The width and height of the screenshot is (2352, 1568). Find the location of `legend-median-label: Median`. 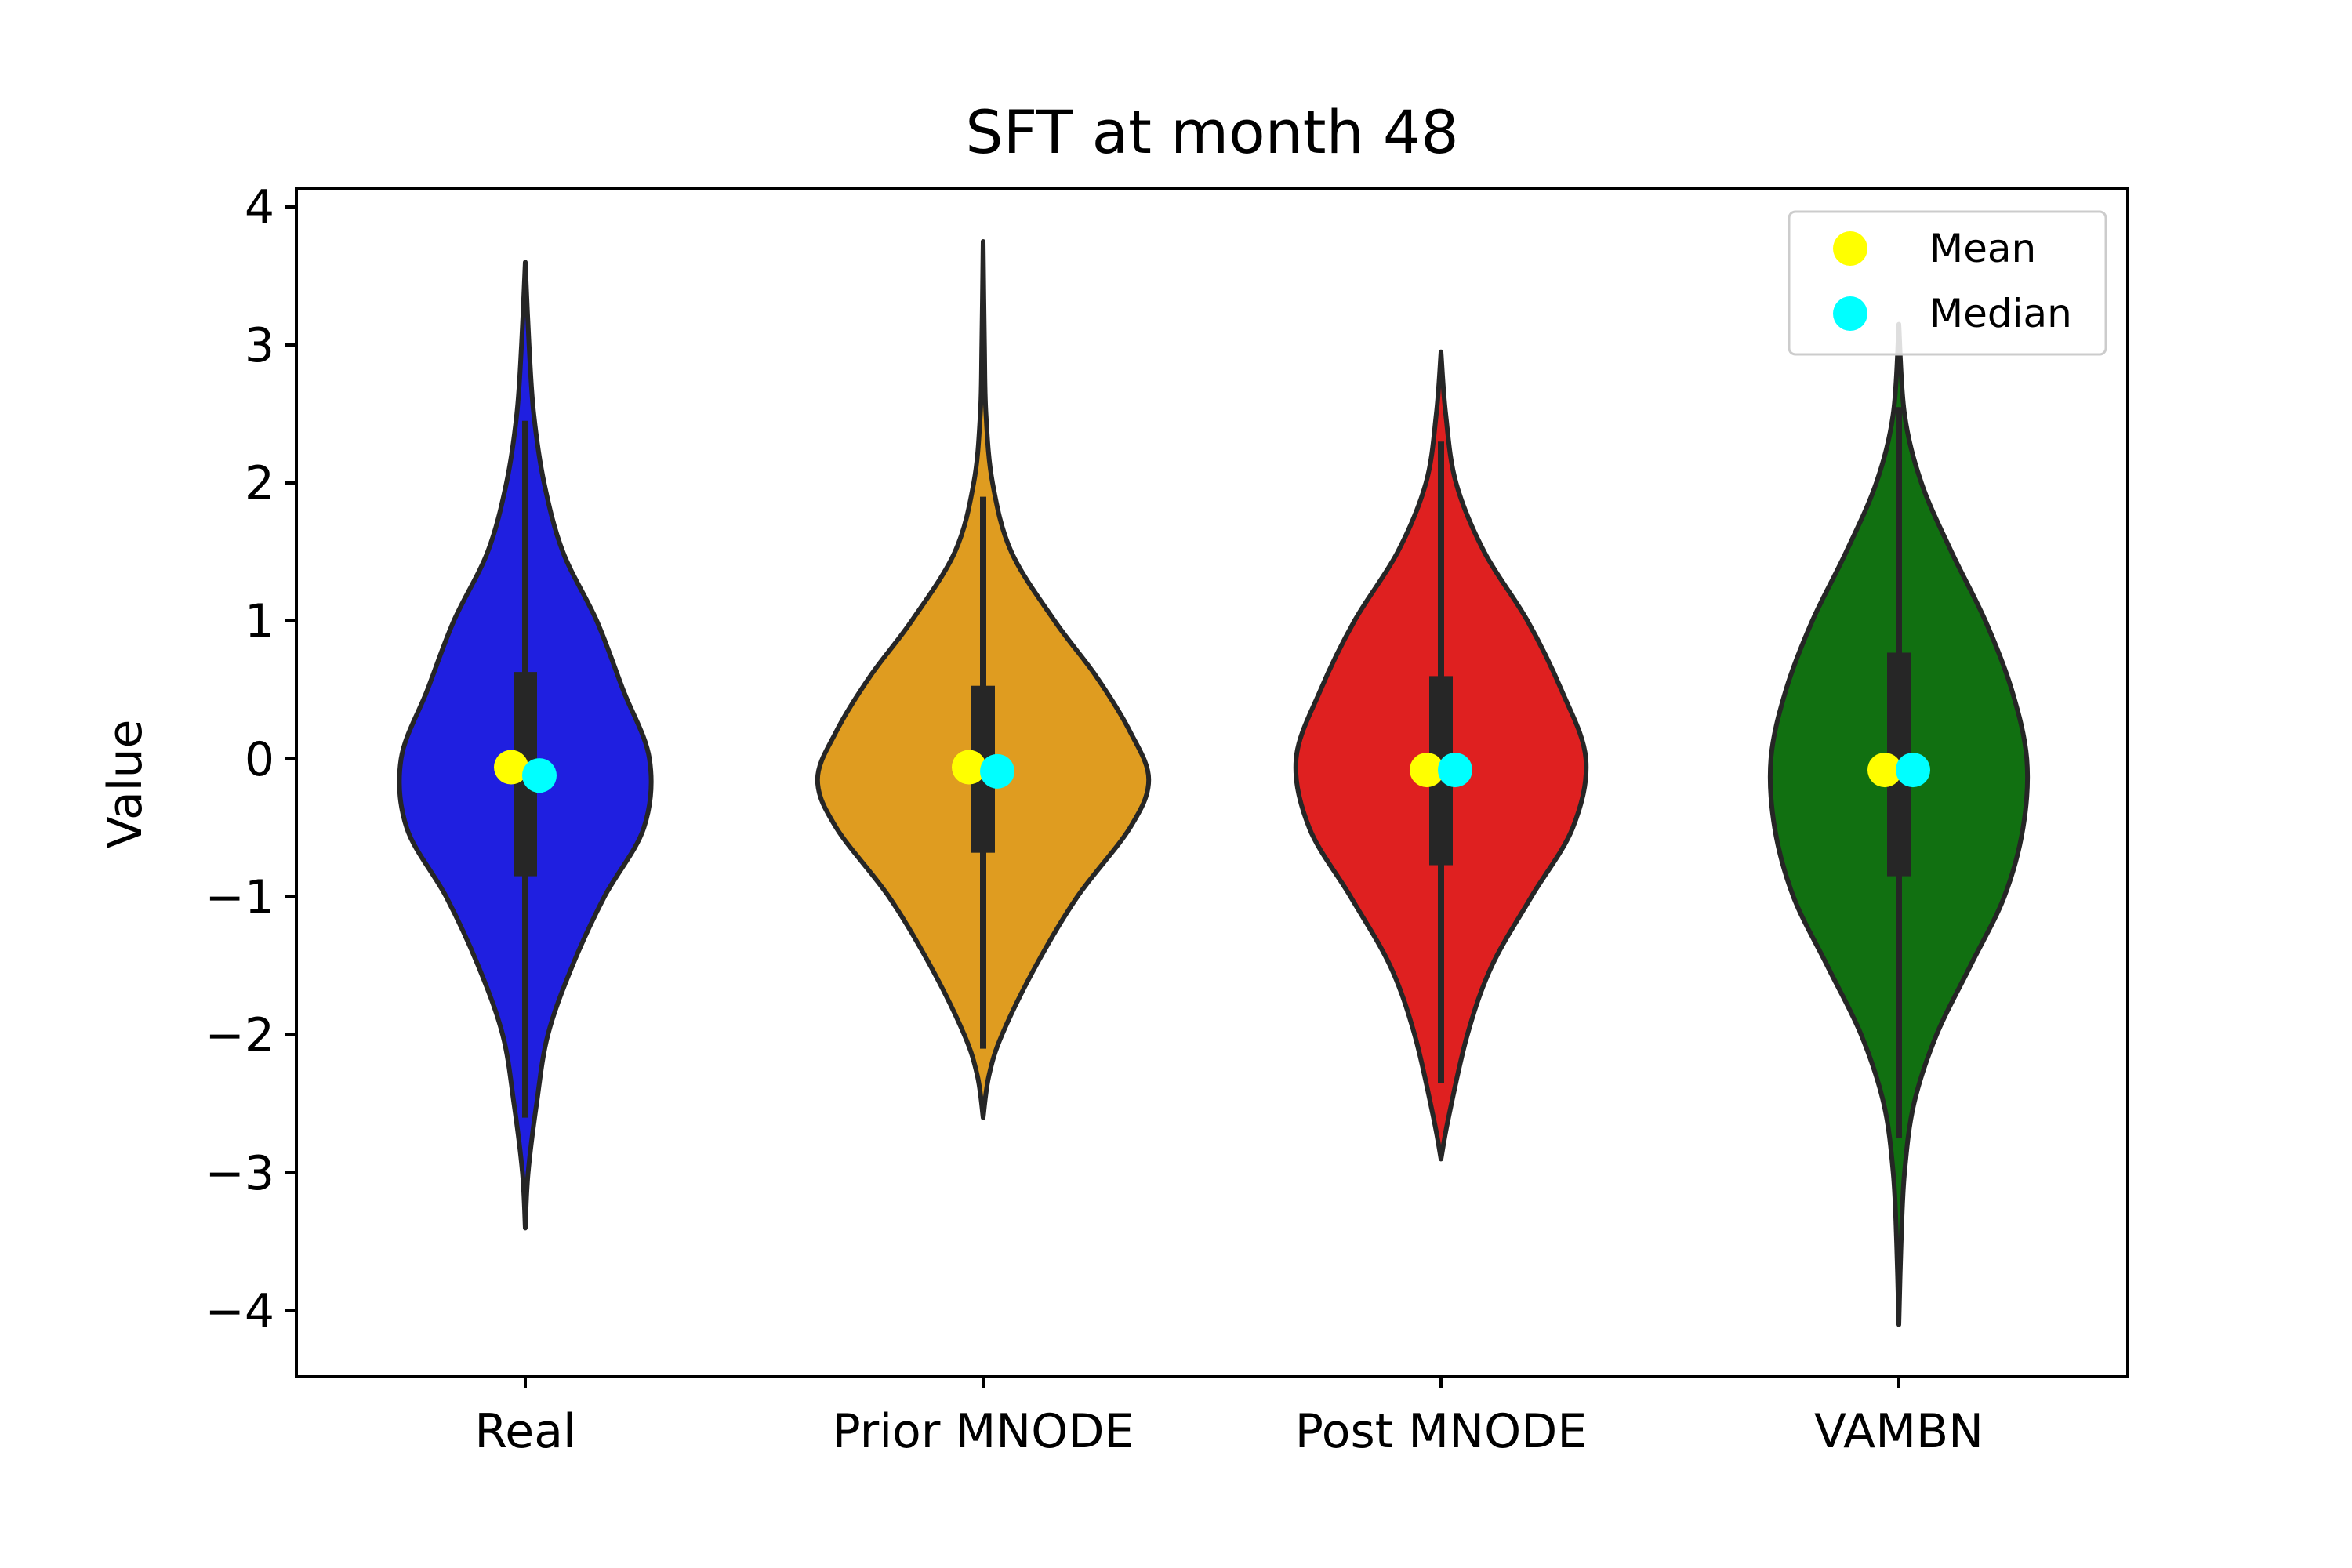

legend-median-label: Median is located at coordinates (2000, 313).